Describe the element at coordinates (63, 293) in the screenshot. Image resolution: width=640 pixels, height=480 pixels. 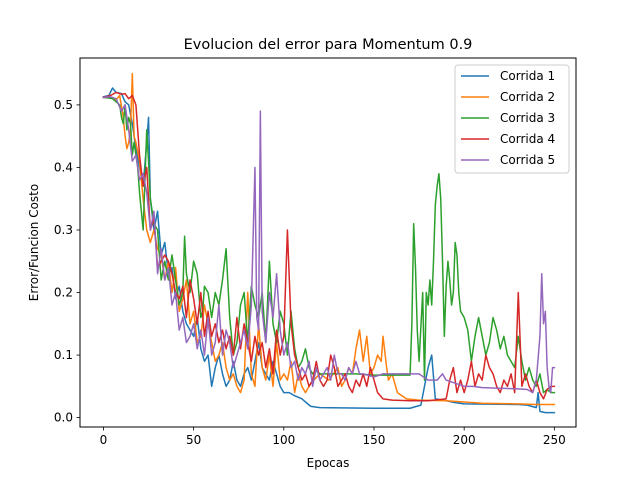
I see `y-tick-label: 0.2` at that location.